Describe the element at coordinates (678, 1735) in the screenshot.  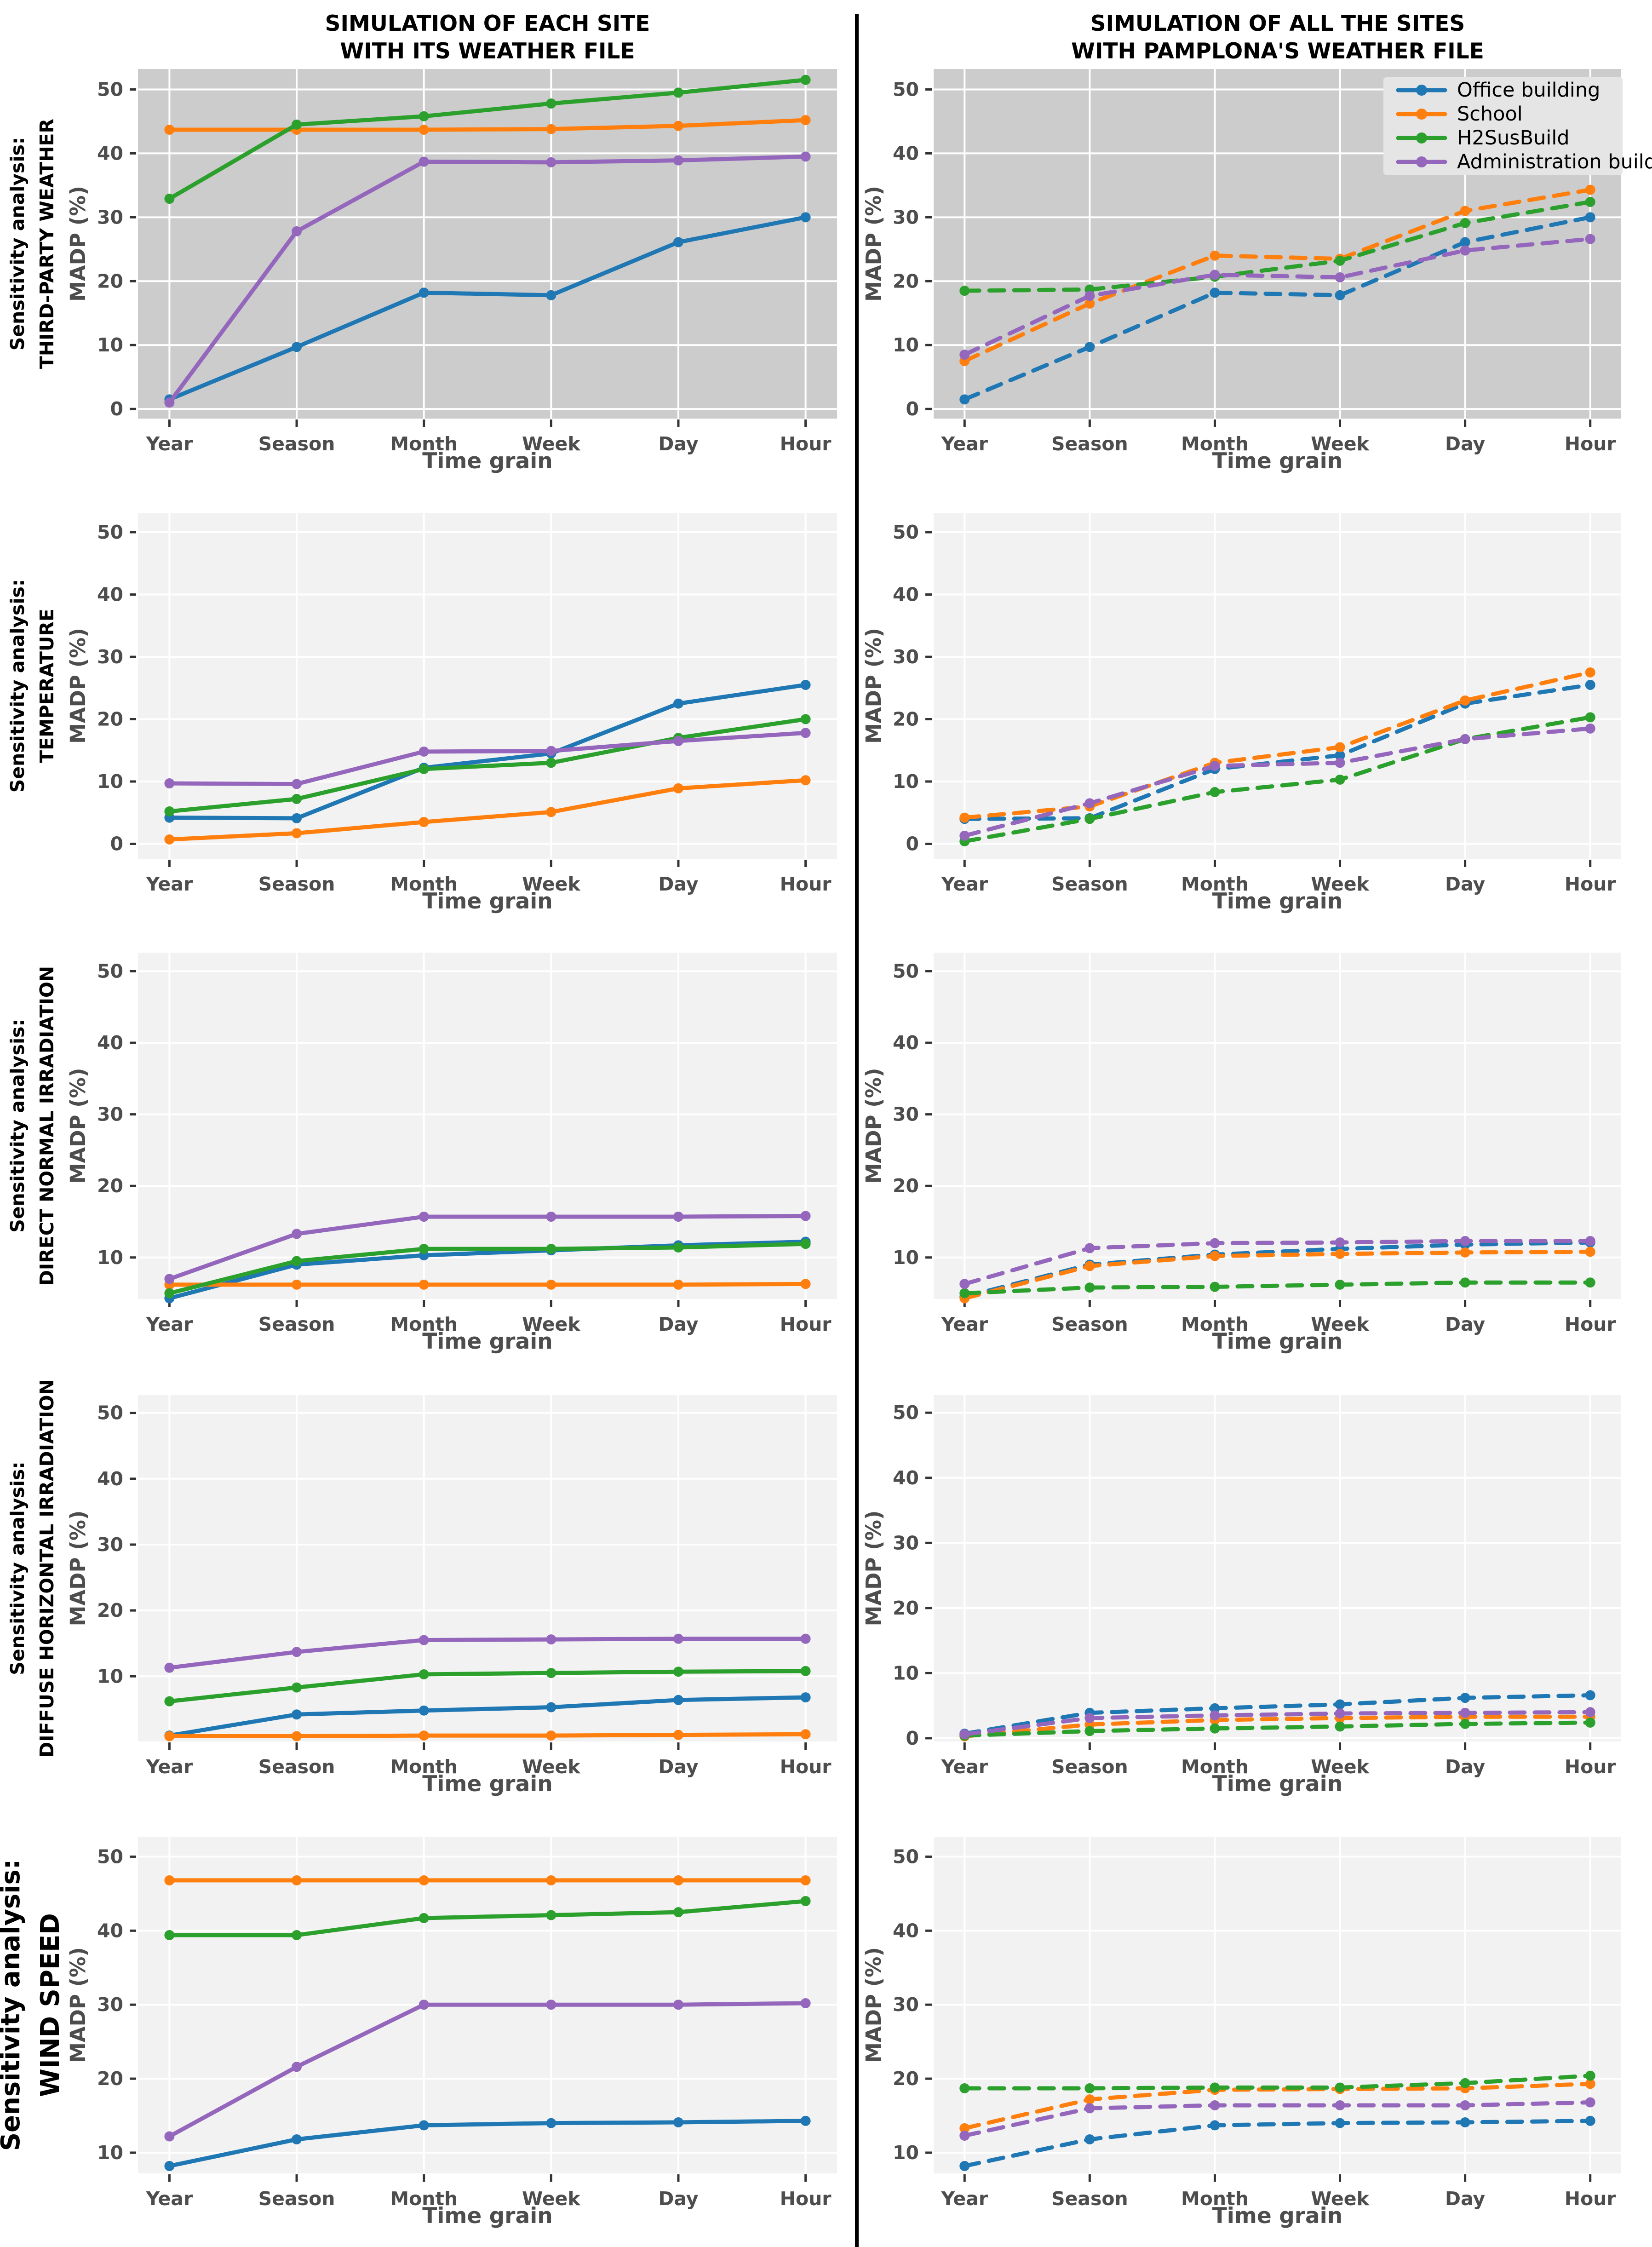
I see `point-school-day` at that location.